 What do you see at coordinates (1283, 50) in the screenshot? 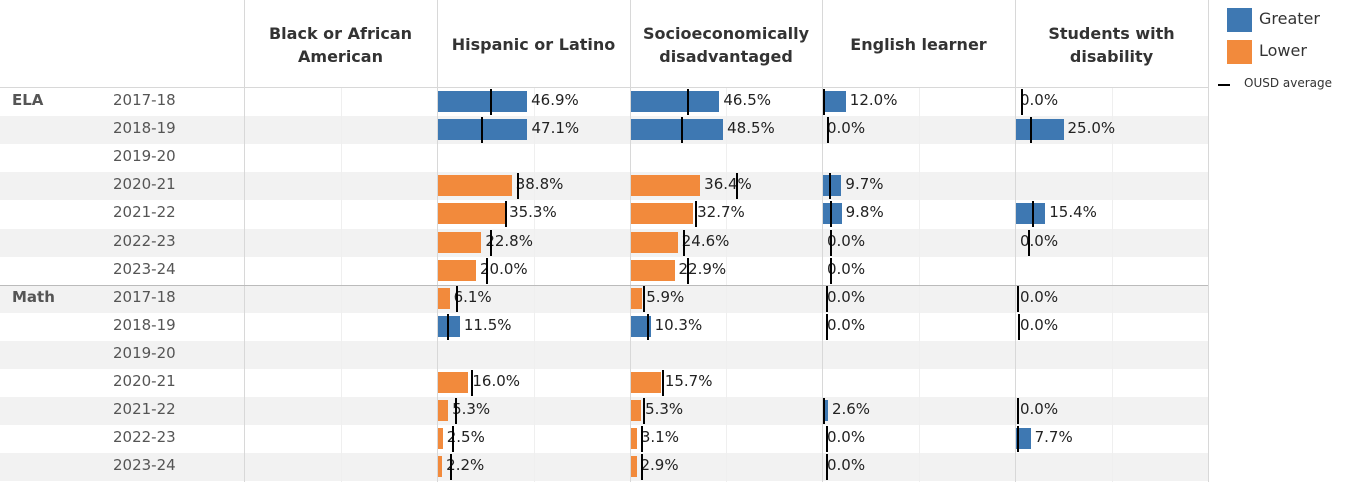
I see `legend-label: Lower` at bounding box center [1283, 50].